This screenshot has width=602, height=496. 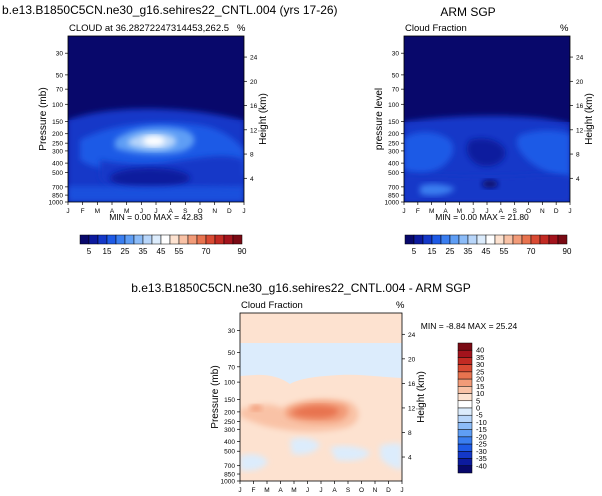 What do you see at coordinates (400, 305) in the screenshot?
I see `panel-diff-subtitle-right: %` at bounding box center [400, 305].